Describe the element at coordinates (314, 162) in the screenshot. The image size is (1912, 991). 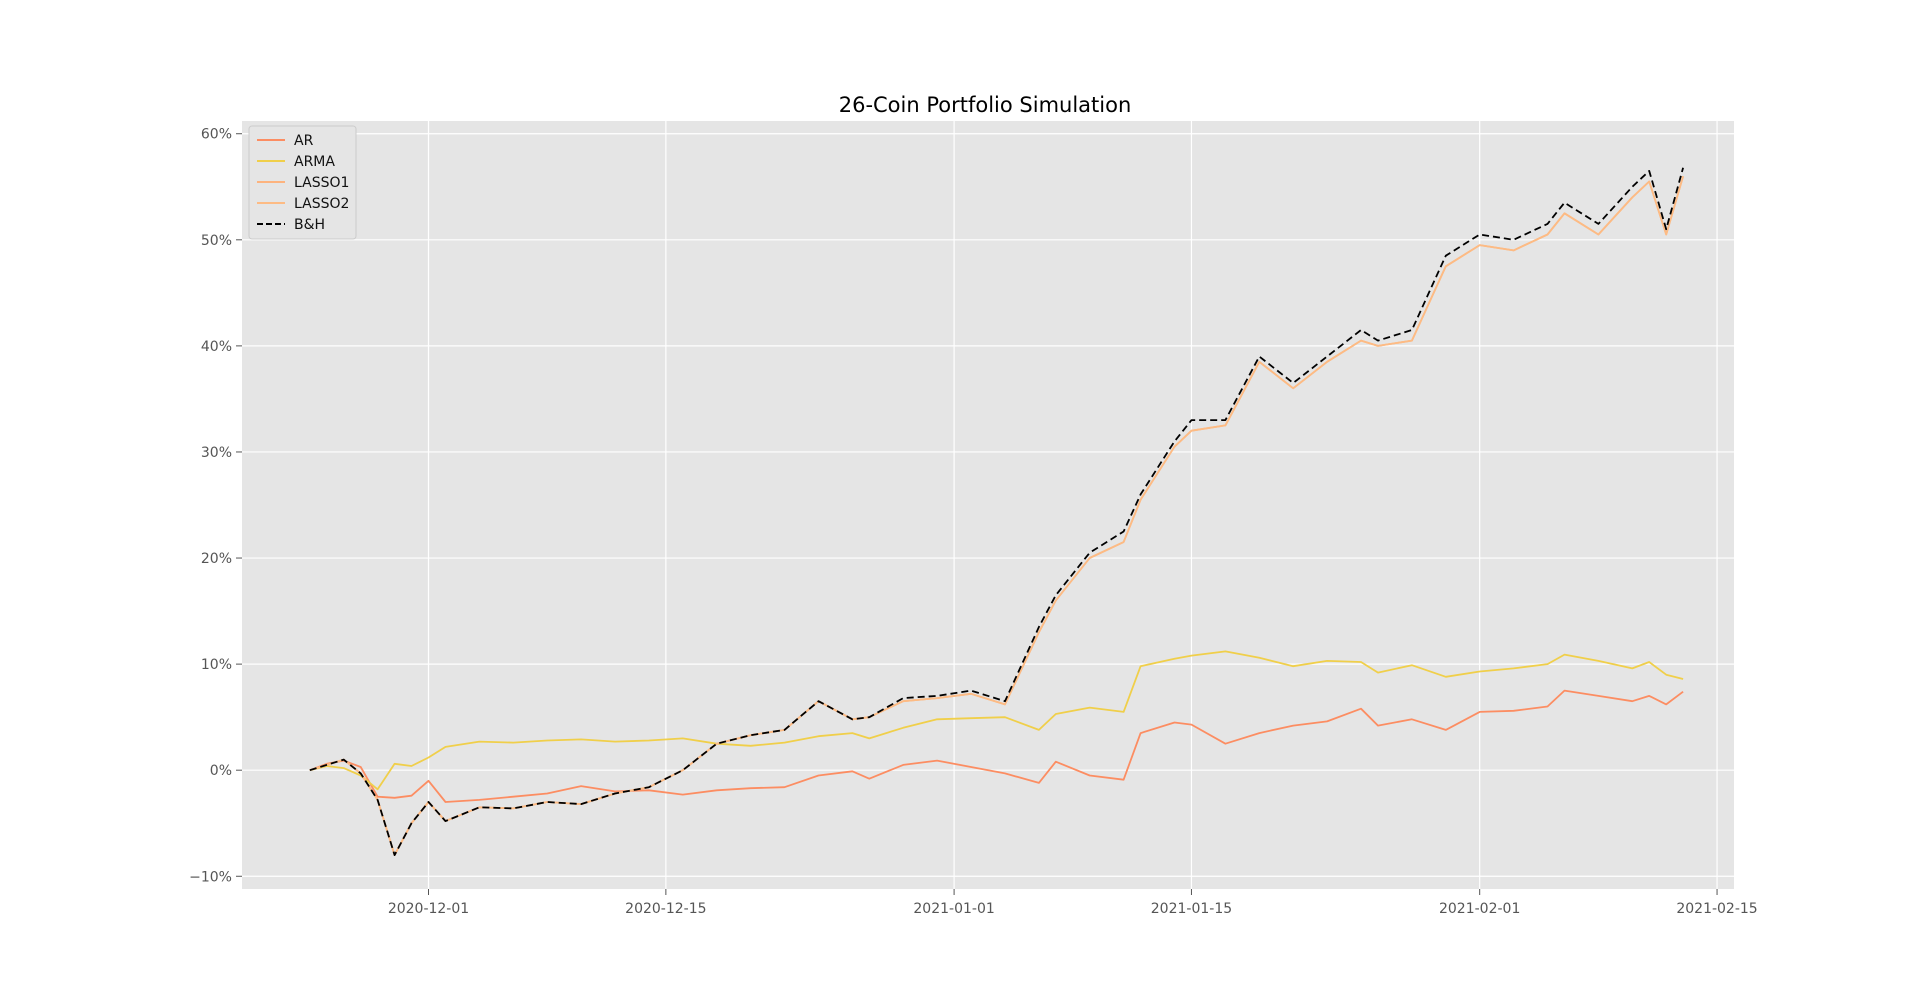
I see `legend-label: ARMA` at that location.